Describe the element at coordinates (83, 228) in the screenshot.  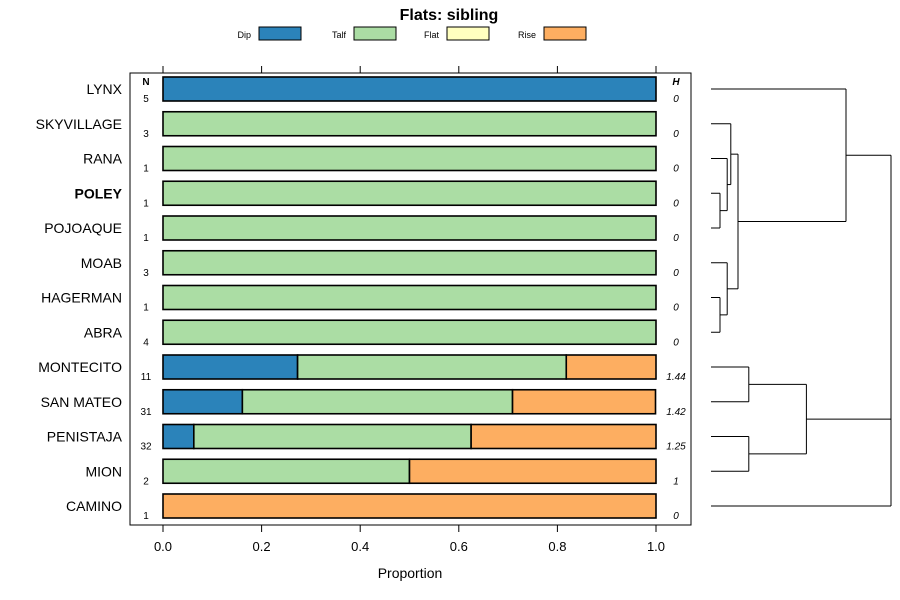
I see `row-label: POJOAQUE` at that location.